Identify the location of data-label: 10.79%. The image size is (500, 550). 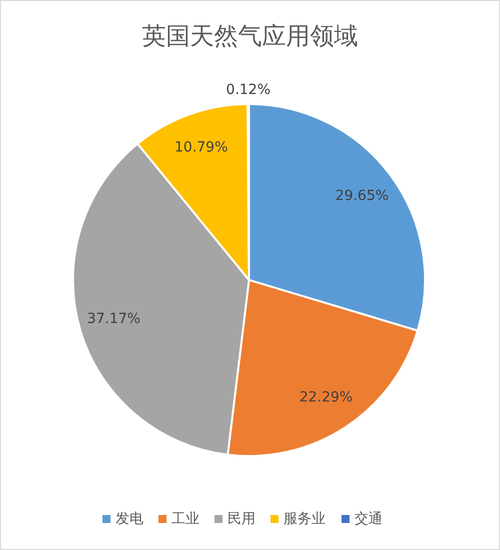
(201, 147).